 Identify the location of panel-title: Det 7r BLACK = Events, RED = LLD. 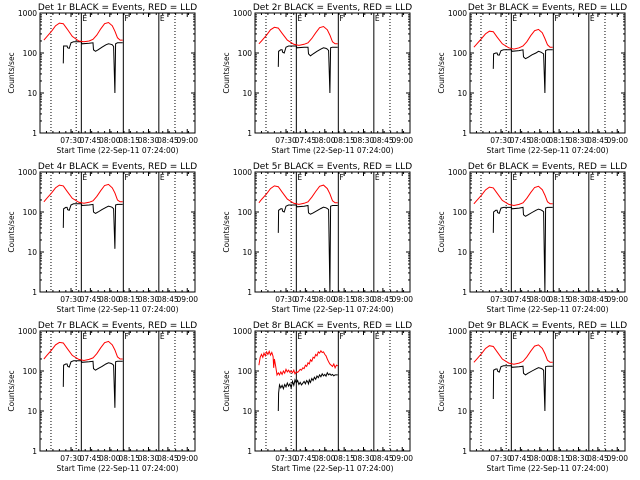
(117, 326).